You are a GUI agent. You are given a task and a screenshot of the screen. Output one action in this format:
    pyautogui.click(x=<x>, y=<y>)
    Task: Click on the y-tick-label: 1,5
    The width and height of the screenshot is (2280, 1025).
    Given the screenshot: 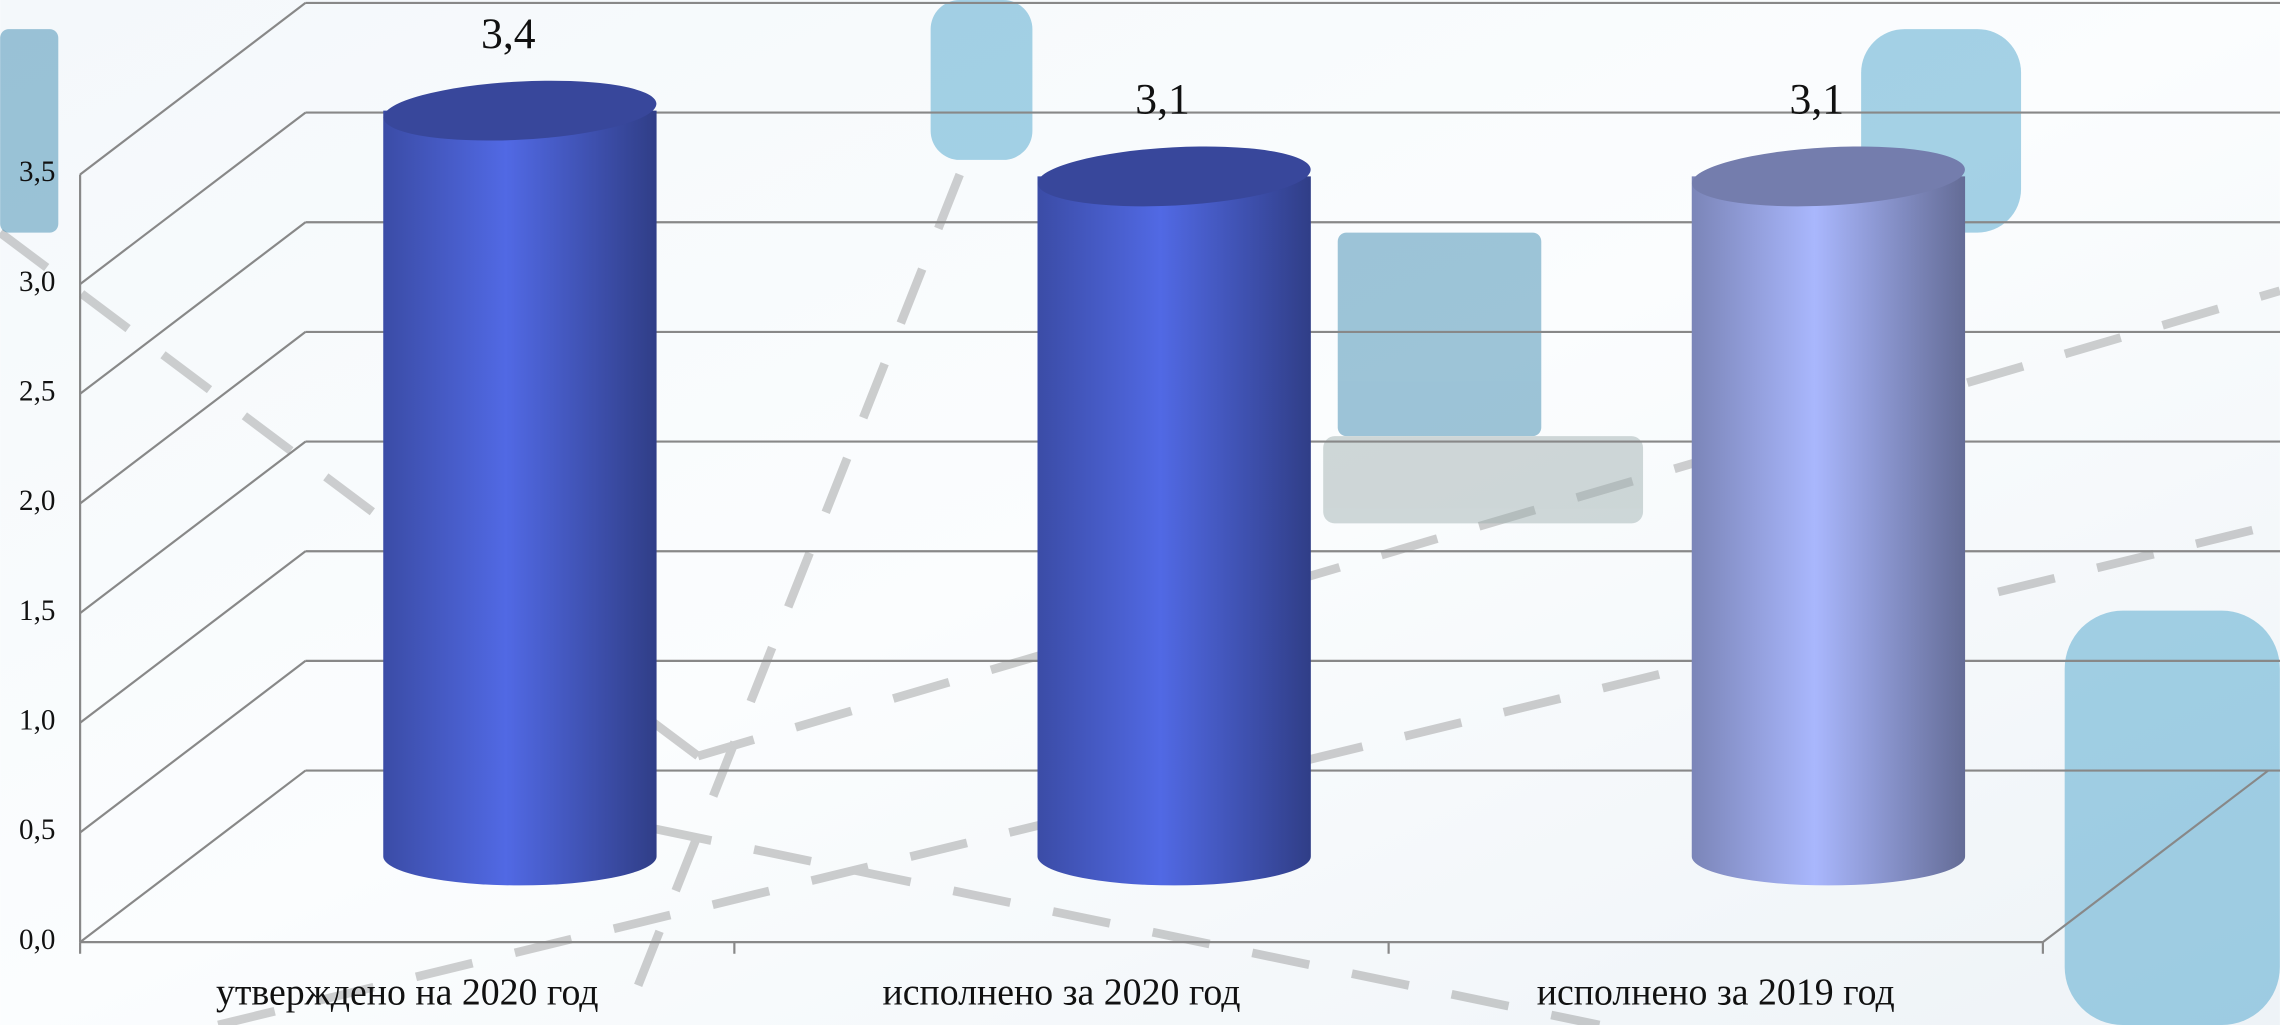 What is the action you would take?
    pyautogui.click(x=37, y=611)
    